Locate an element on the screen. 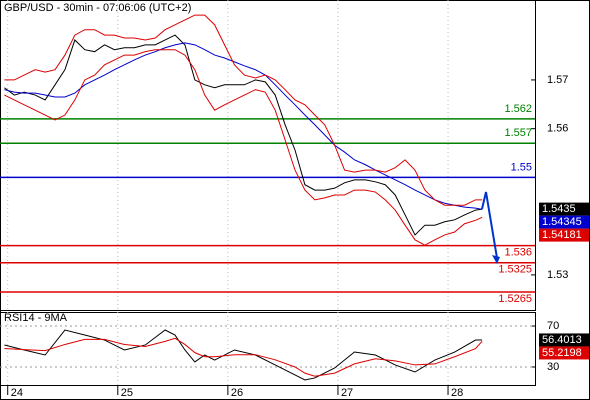 The width and height of the screenshot is (590, 400). level-label: 1.562 is located at coordinates (518, 109).